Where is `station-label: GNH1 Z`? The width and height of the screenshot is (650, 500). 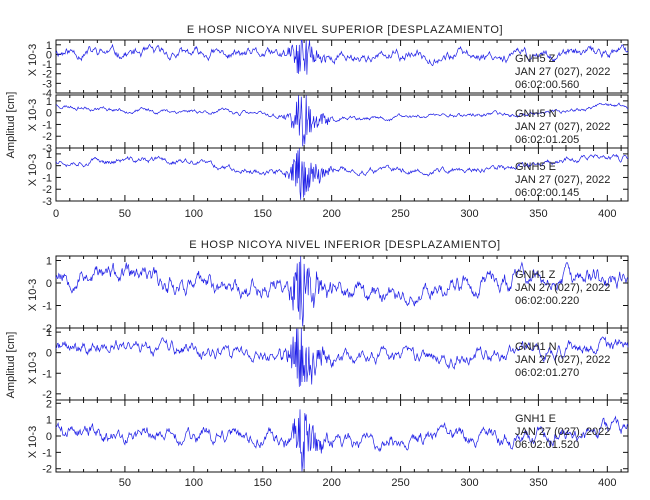
station-label: GNH1 Z is located at coordinates (535, 275).